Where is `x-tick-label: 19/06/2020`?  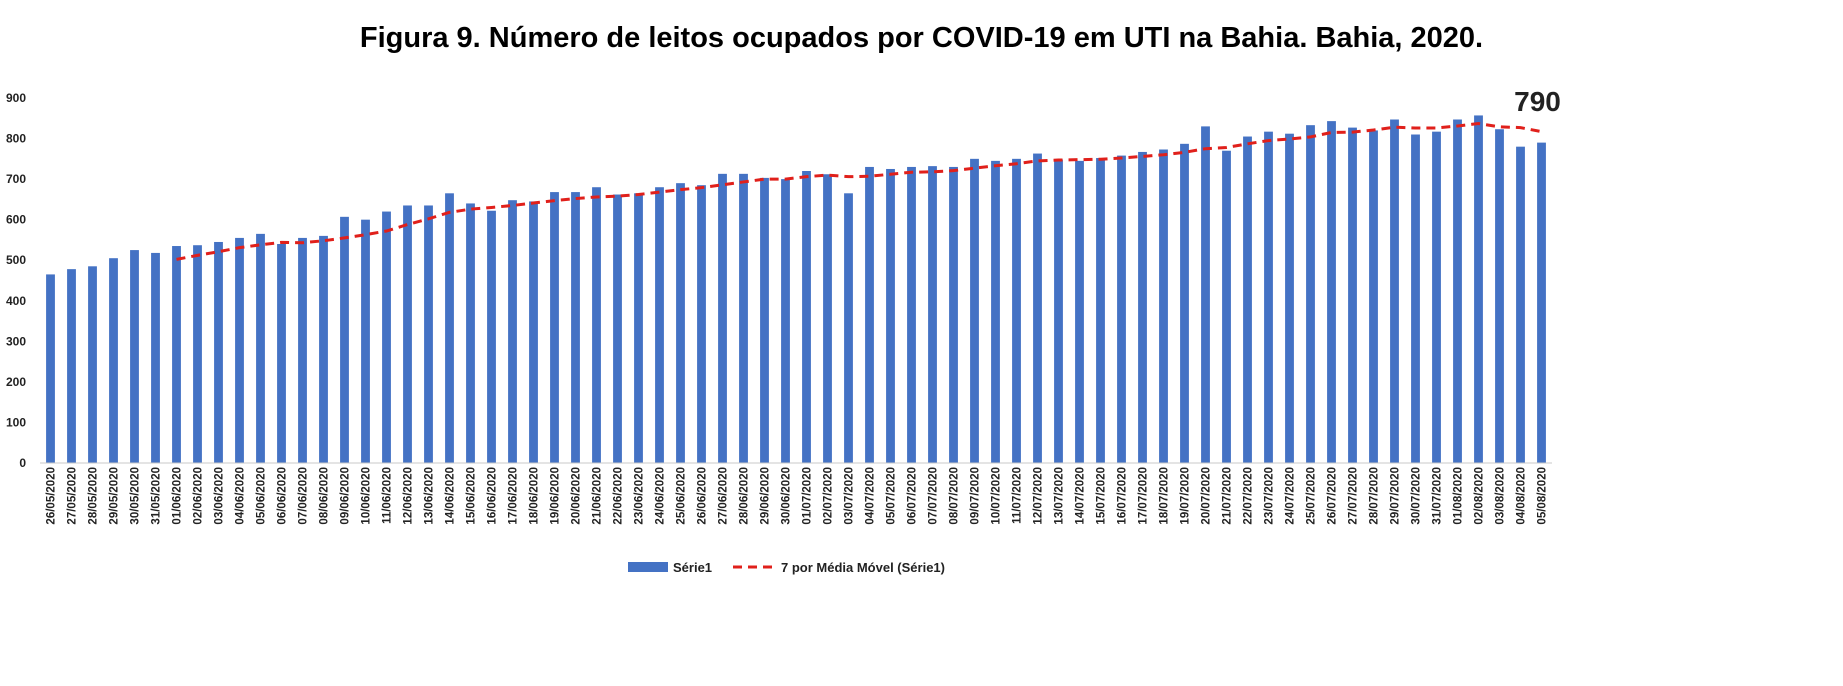 x-tick-label: 19/06/2020 is located at coordinates (556, 496).